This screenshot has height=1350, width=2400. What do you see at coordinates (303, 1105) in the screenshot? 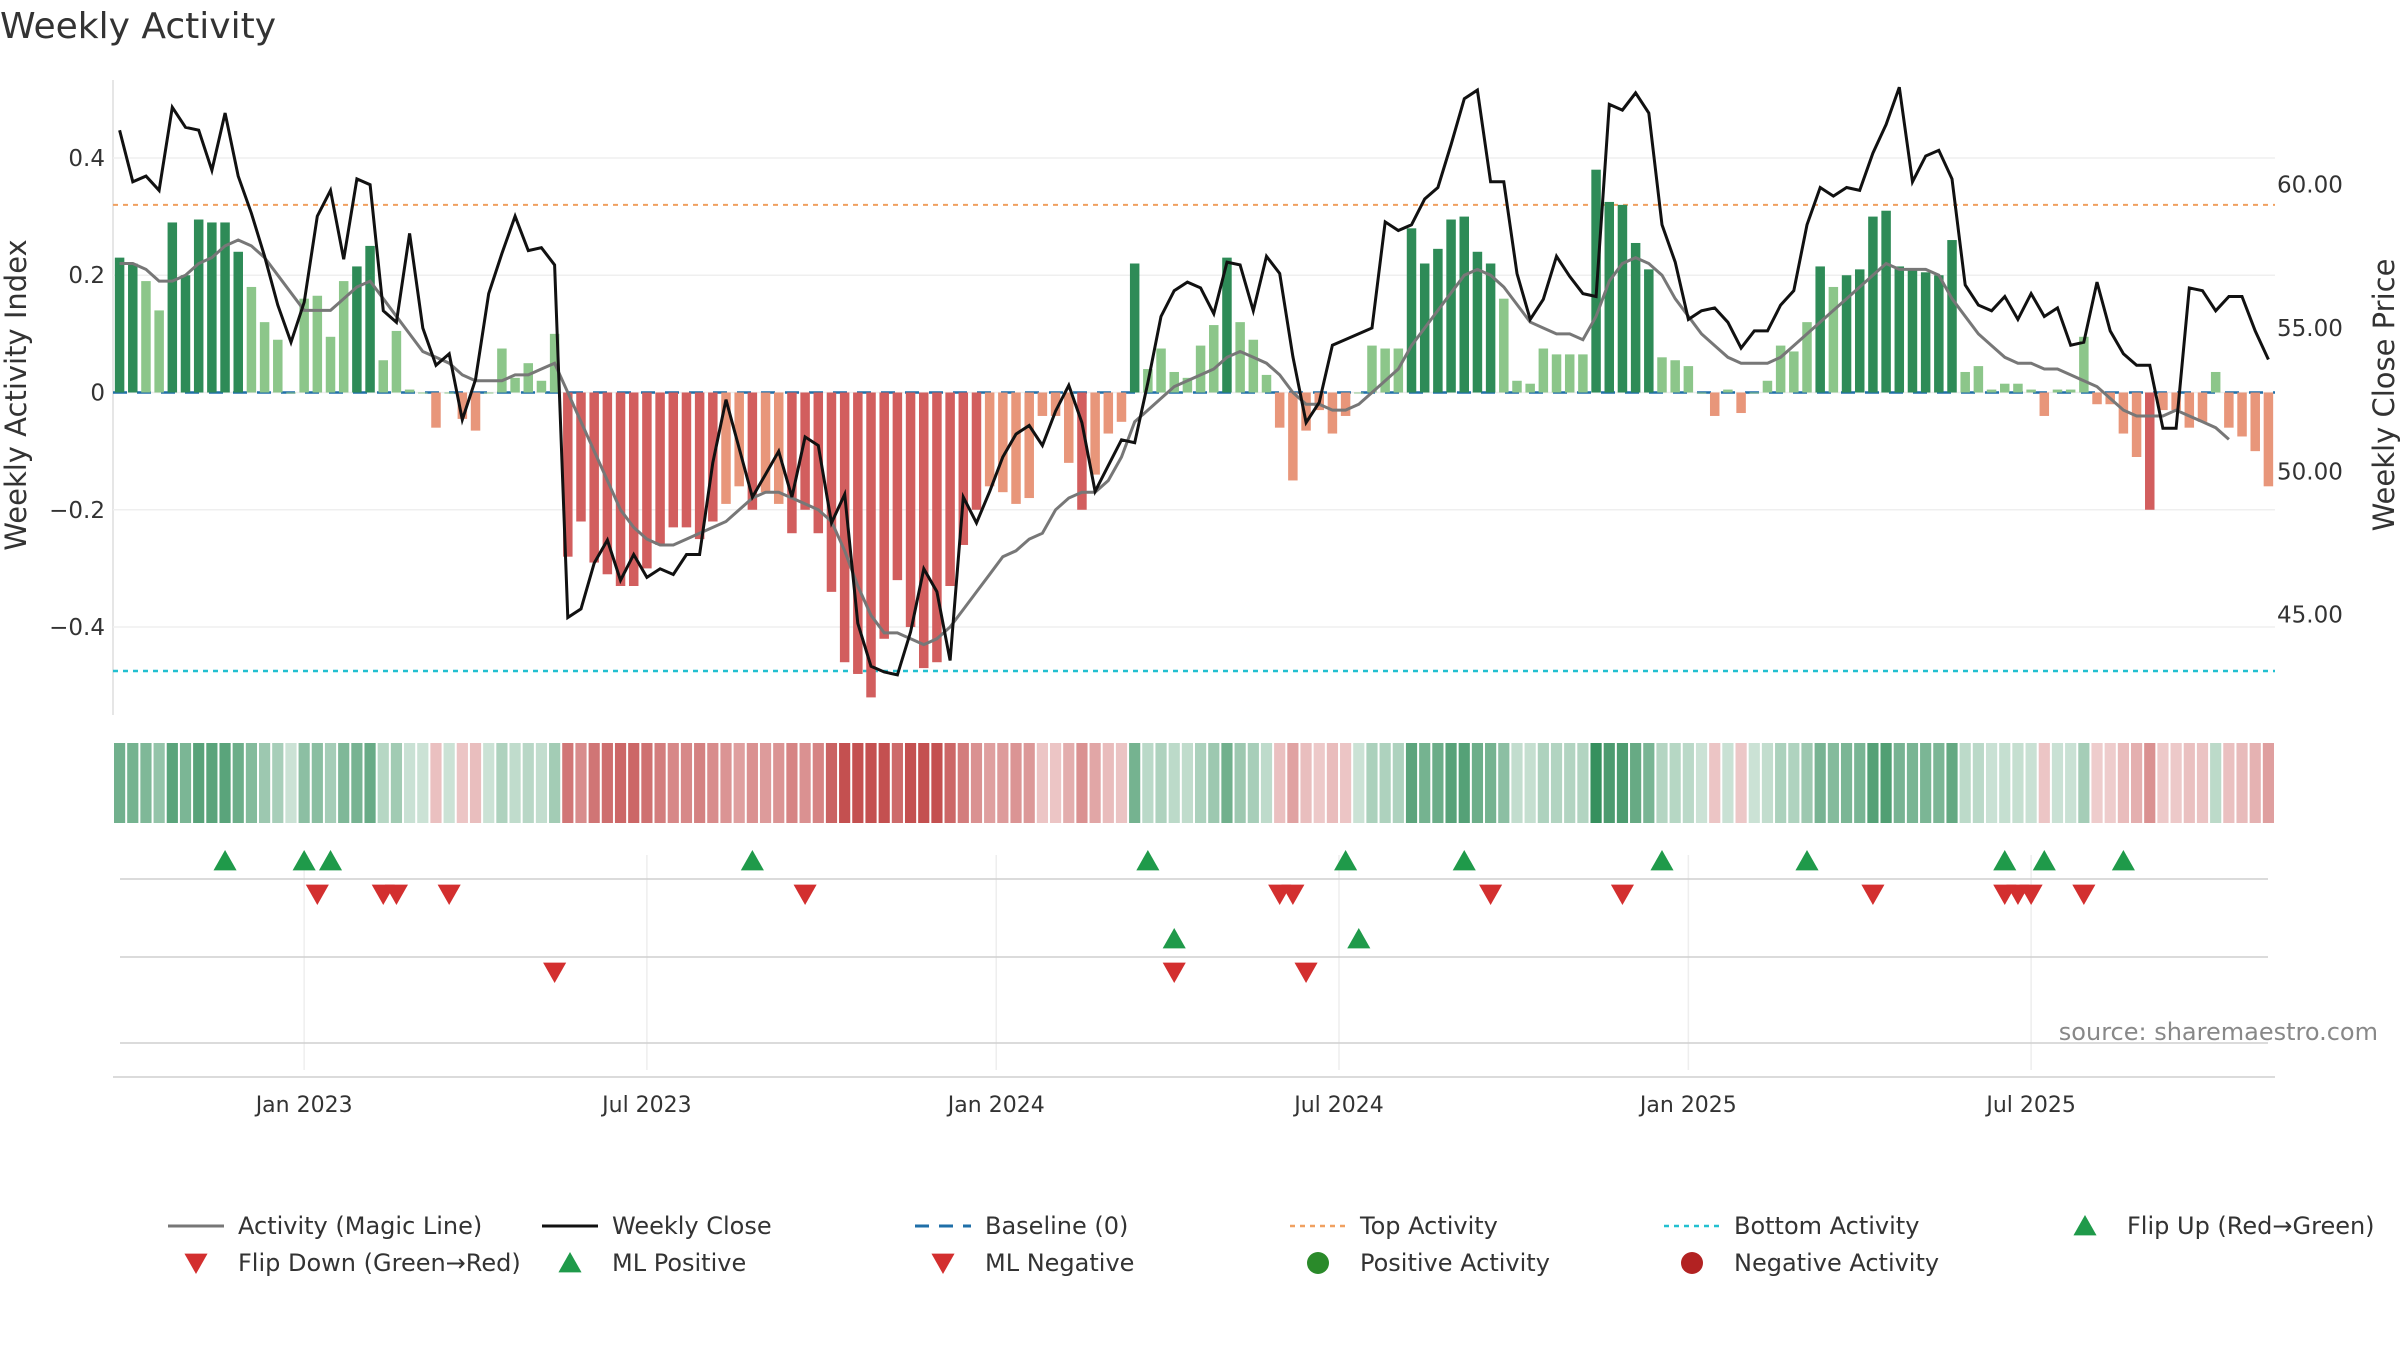
I see `x-tick-label: Jan 2023` at bounding box center [303, 1105].